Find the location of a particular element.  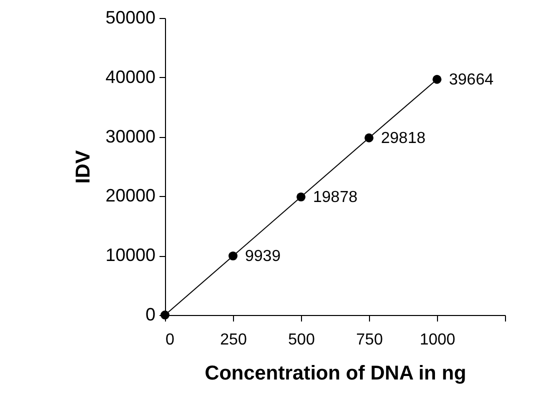

y-tick-label: 10000 is located at coordinates (130, 255).